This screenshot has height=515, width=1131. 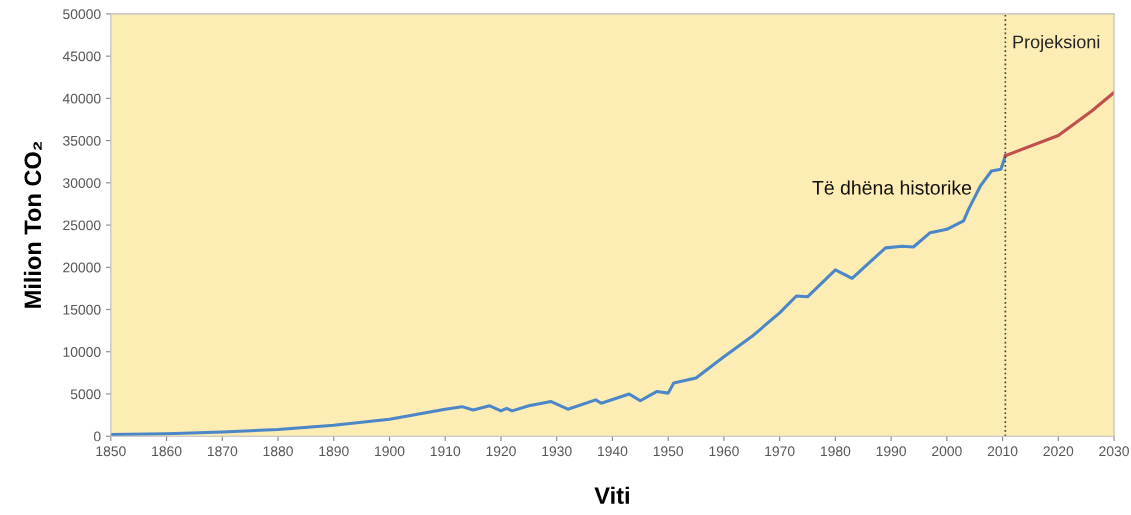 I want to click on x-tick-label: 1860, so click(x=167, y=451).